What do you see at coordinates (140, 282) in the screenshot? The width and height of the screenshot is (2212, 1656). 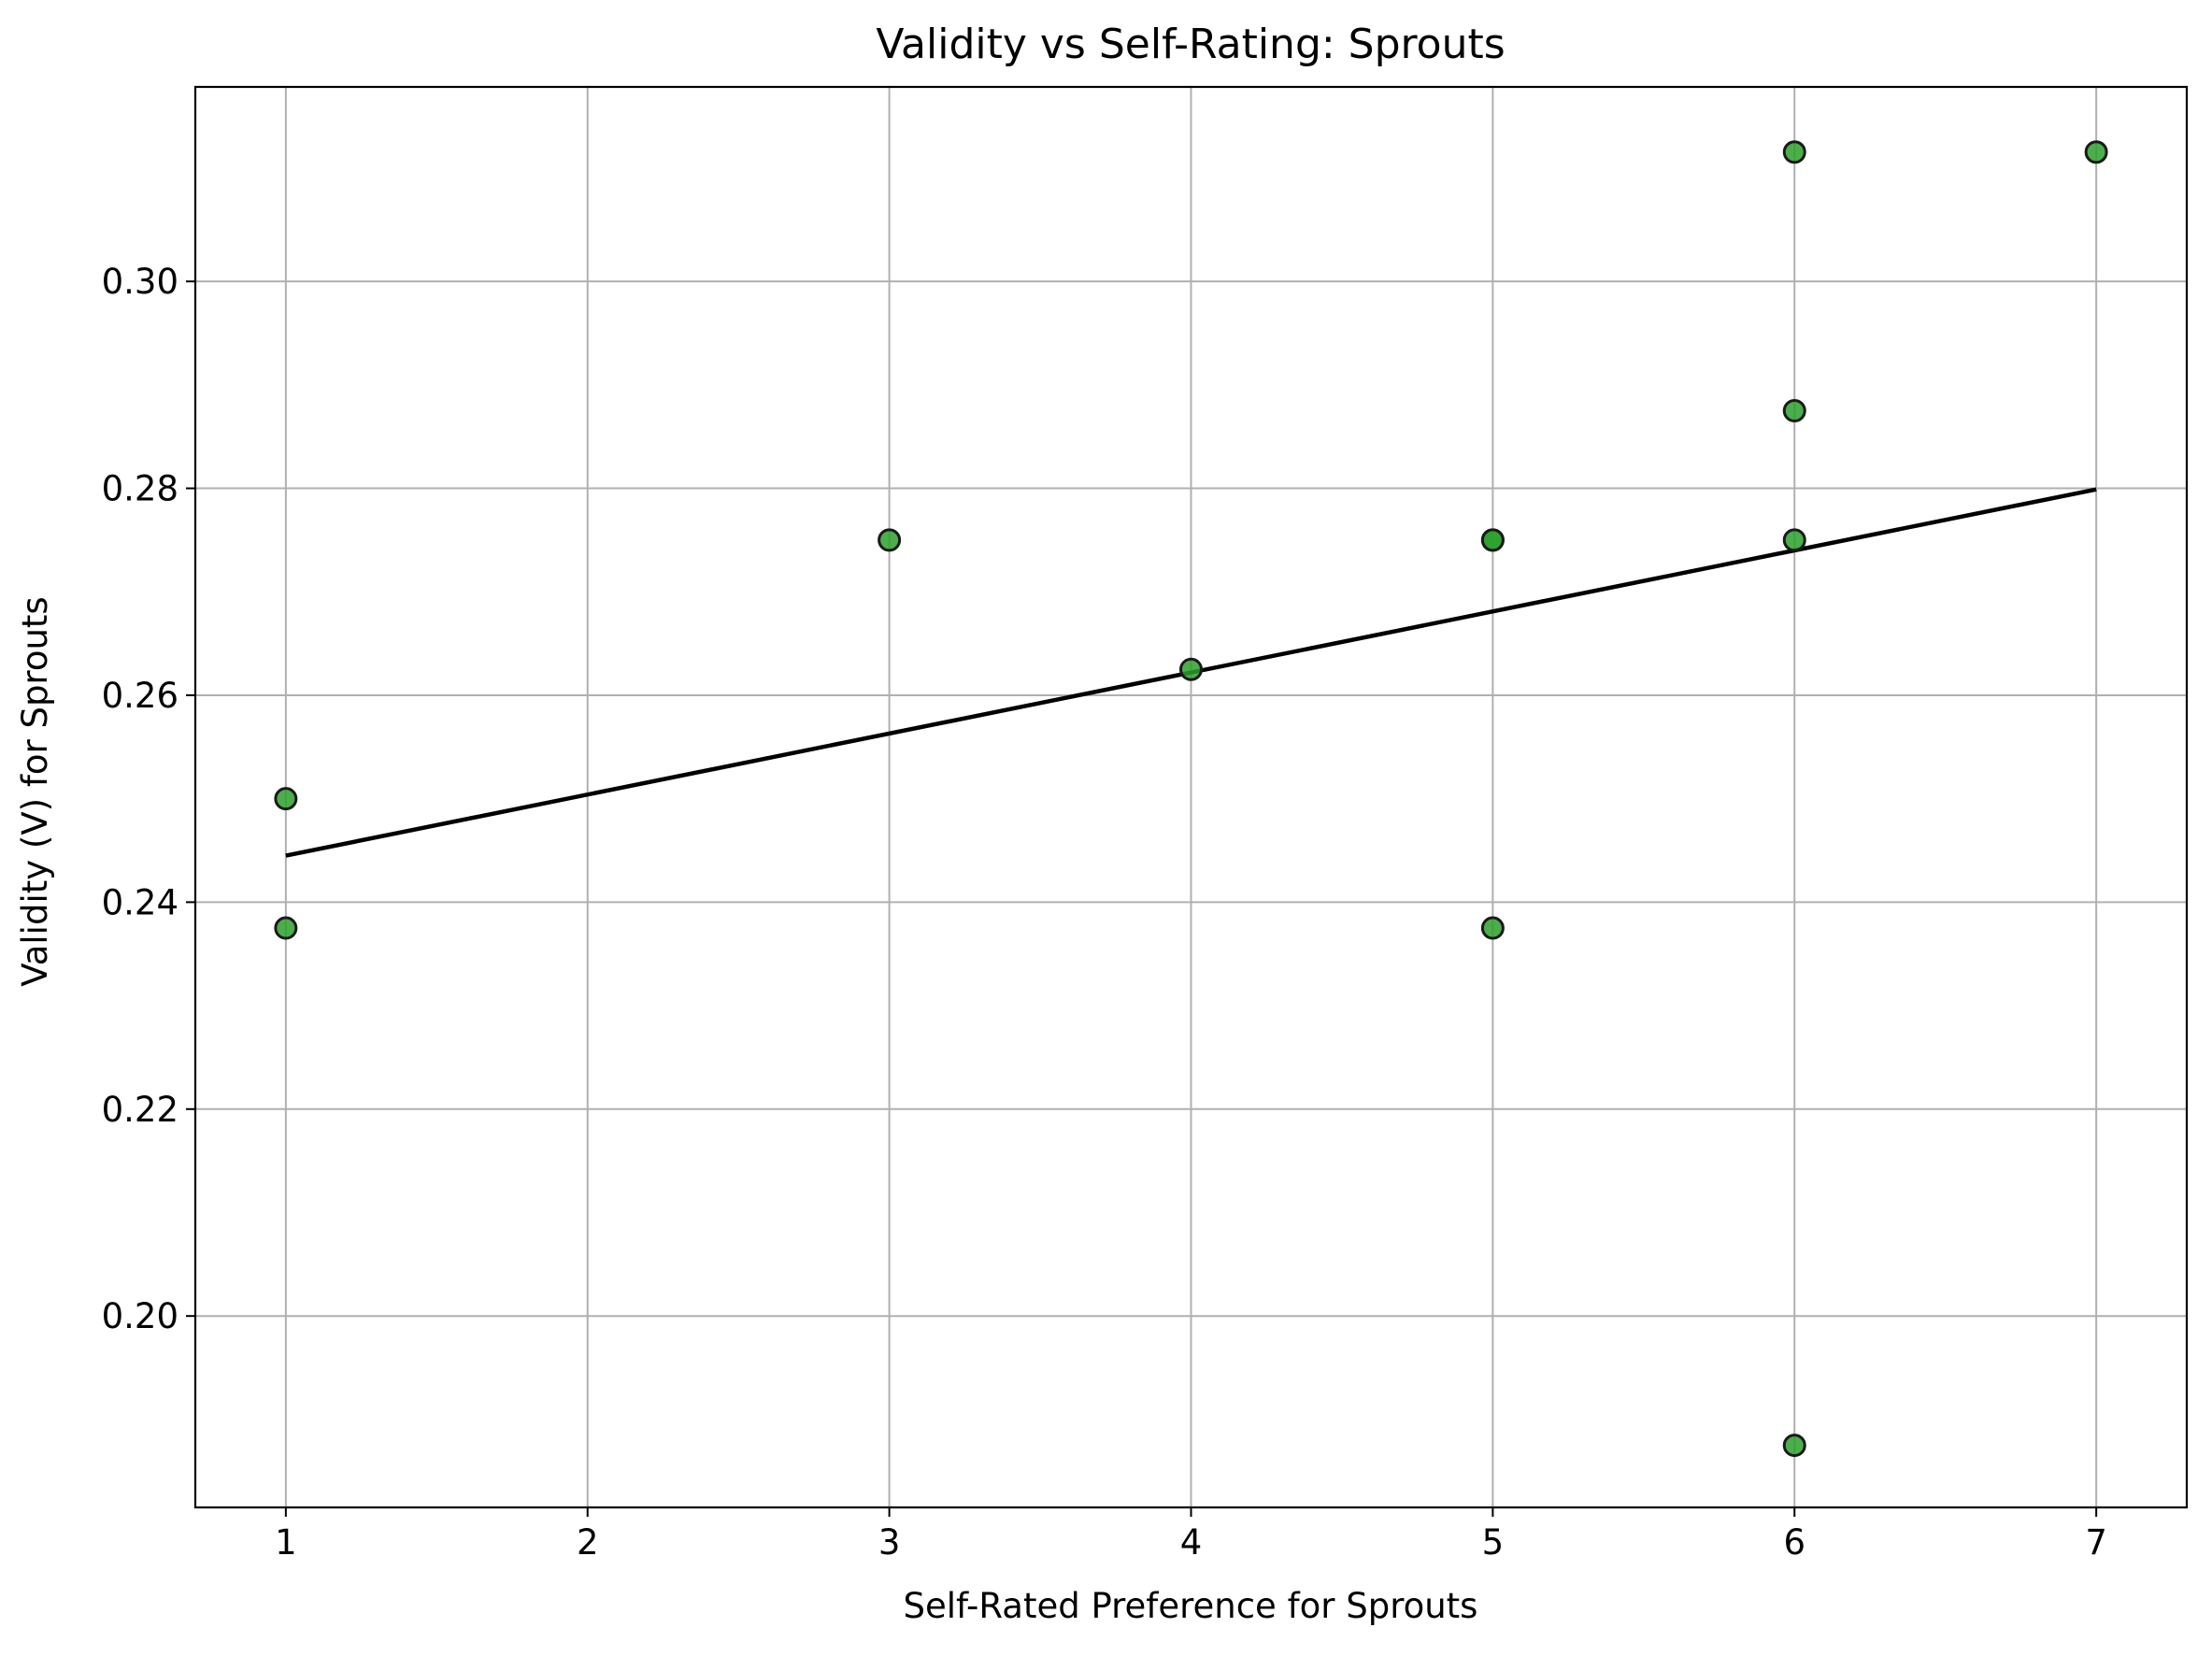 I see `y-tick-label: 0.30` at bounding box center [140, 282].